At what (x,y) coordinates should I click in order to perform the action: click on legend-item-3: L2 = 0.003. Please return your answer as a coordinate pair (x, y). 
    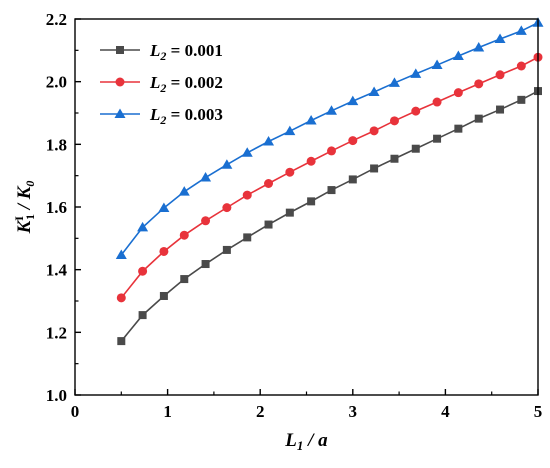
    Looking at the image, I should click on (161, 116).